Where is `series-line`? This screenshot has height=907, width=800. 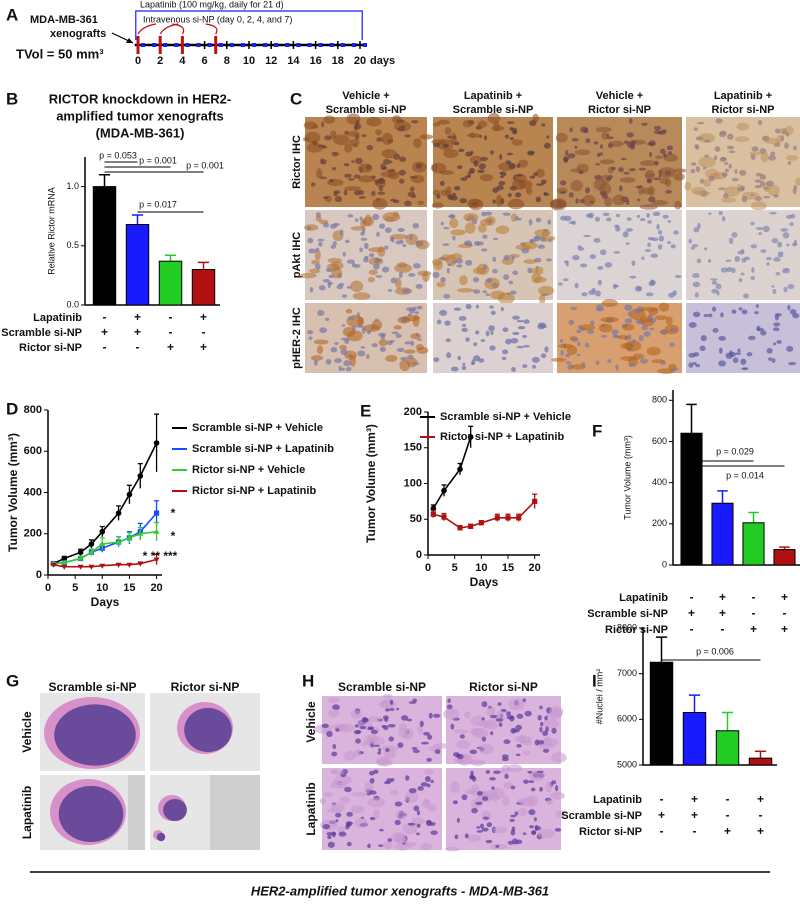 series-line is located at coordinates (452, 472).